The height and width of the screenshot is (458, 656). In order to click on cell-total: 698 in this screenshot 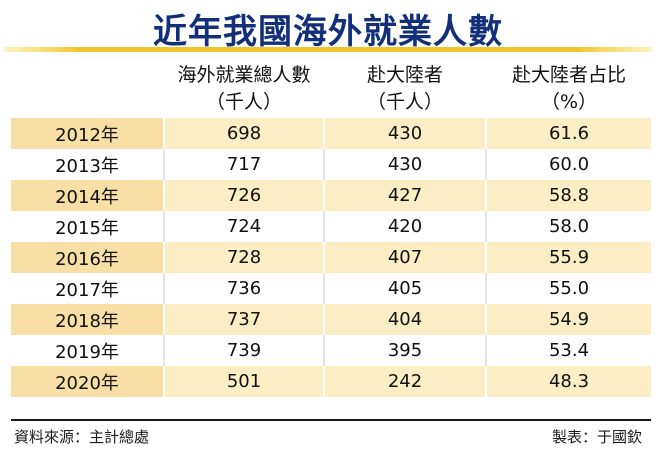, I will do `click(243, 133)`.